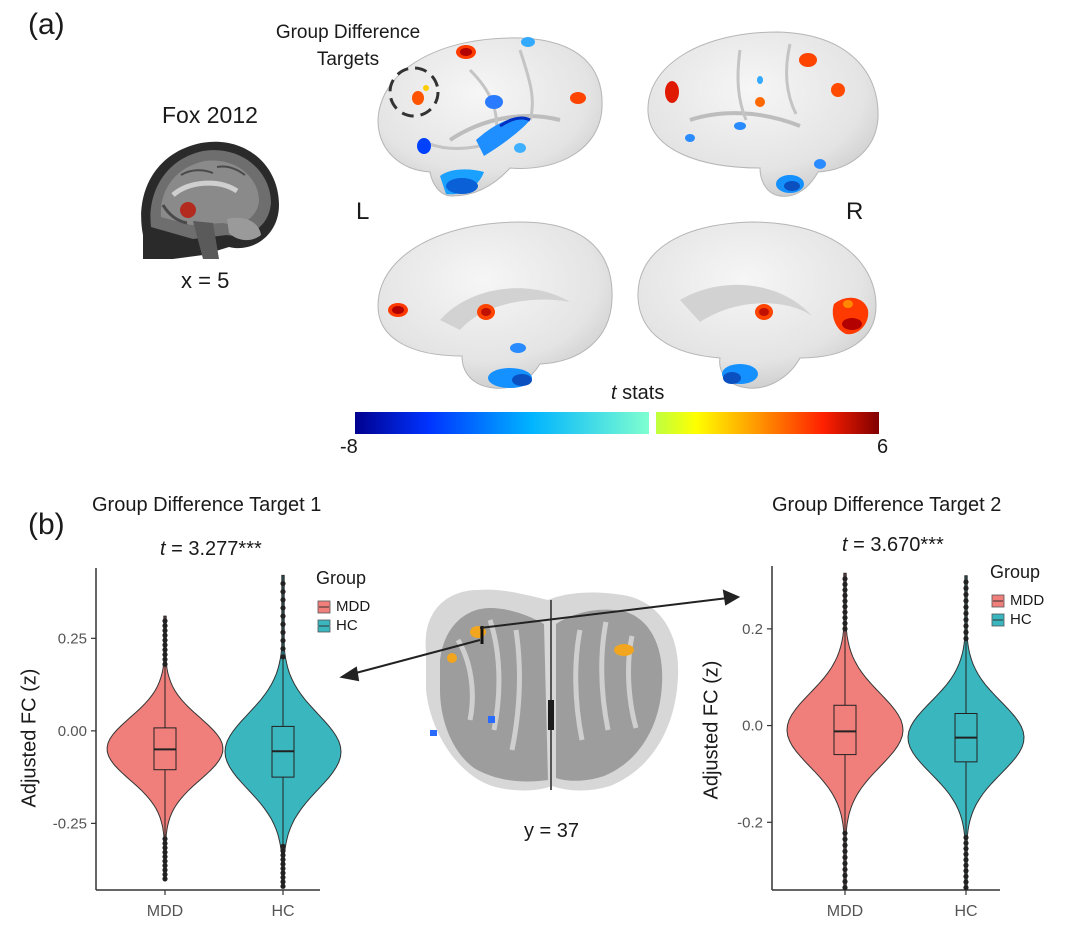  I want to click on chart2-box-mdd, so click(845, 730).